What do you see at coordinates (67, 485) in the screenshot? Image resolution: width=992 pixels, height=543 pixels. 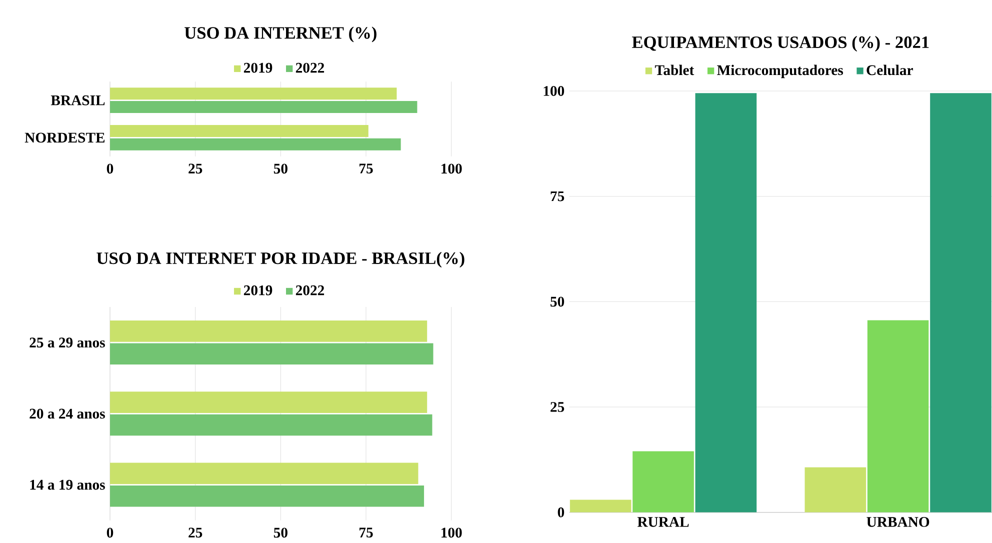 I see `y-tick-label: 14 a 19 anos` at bounding box center [67, 485].